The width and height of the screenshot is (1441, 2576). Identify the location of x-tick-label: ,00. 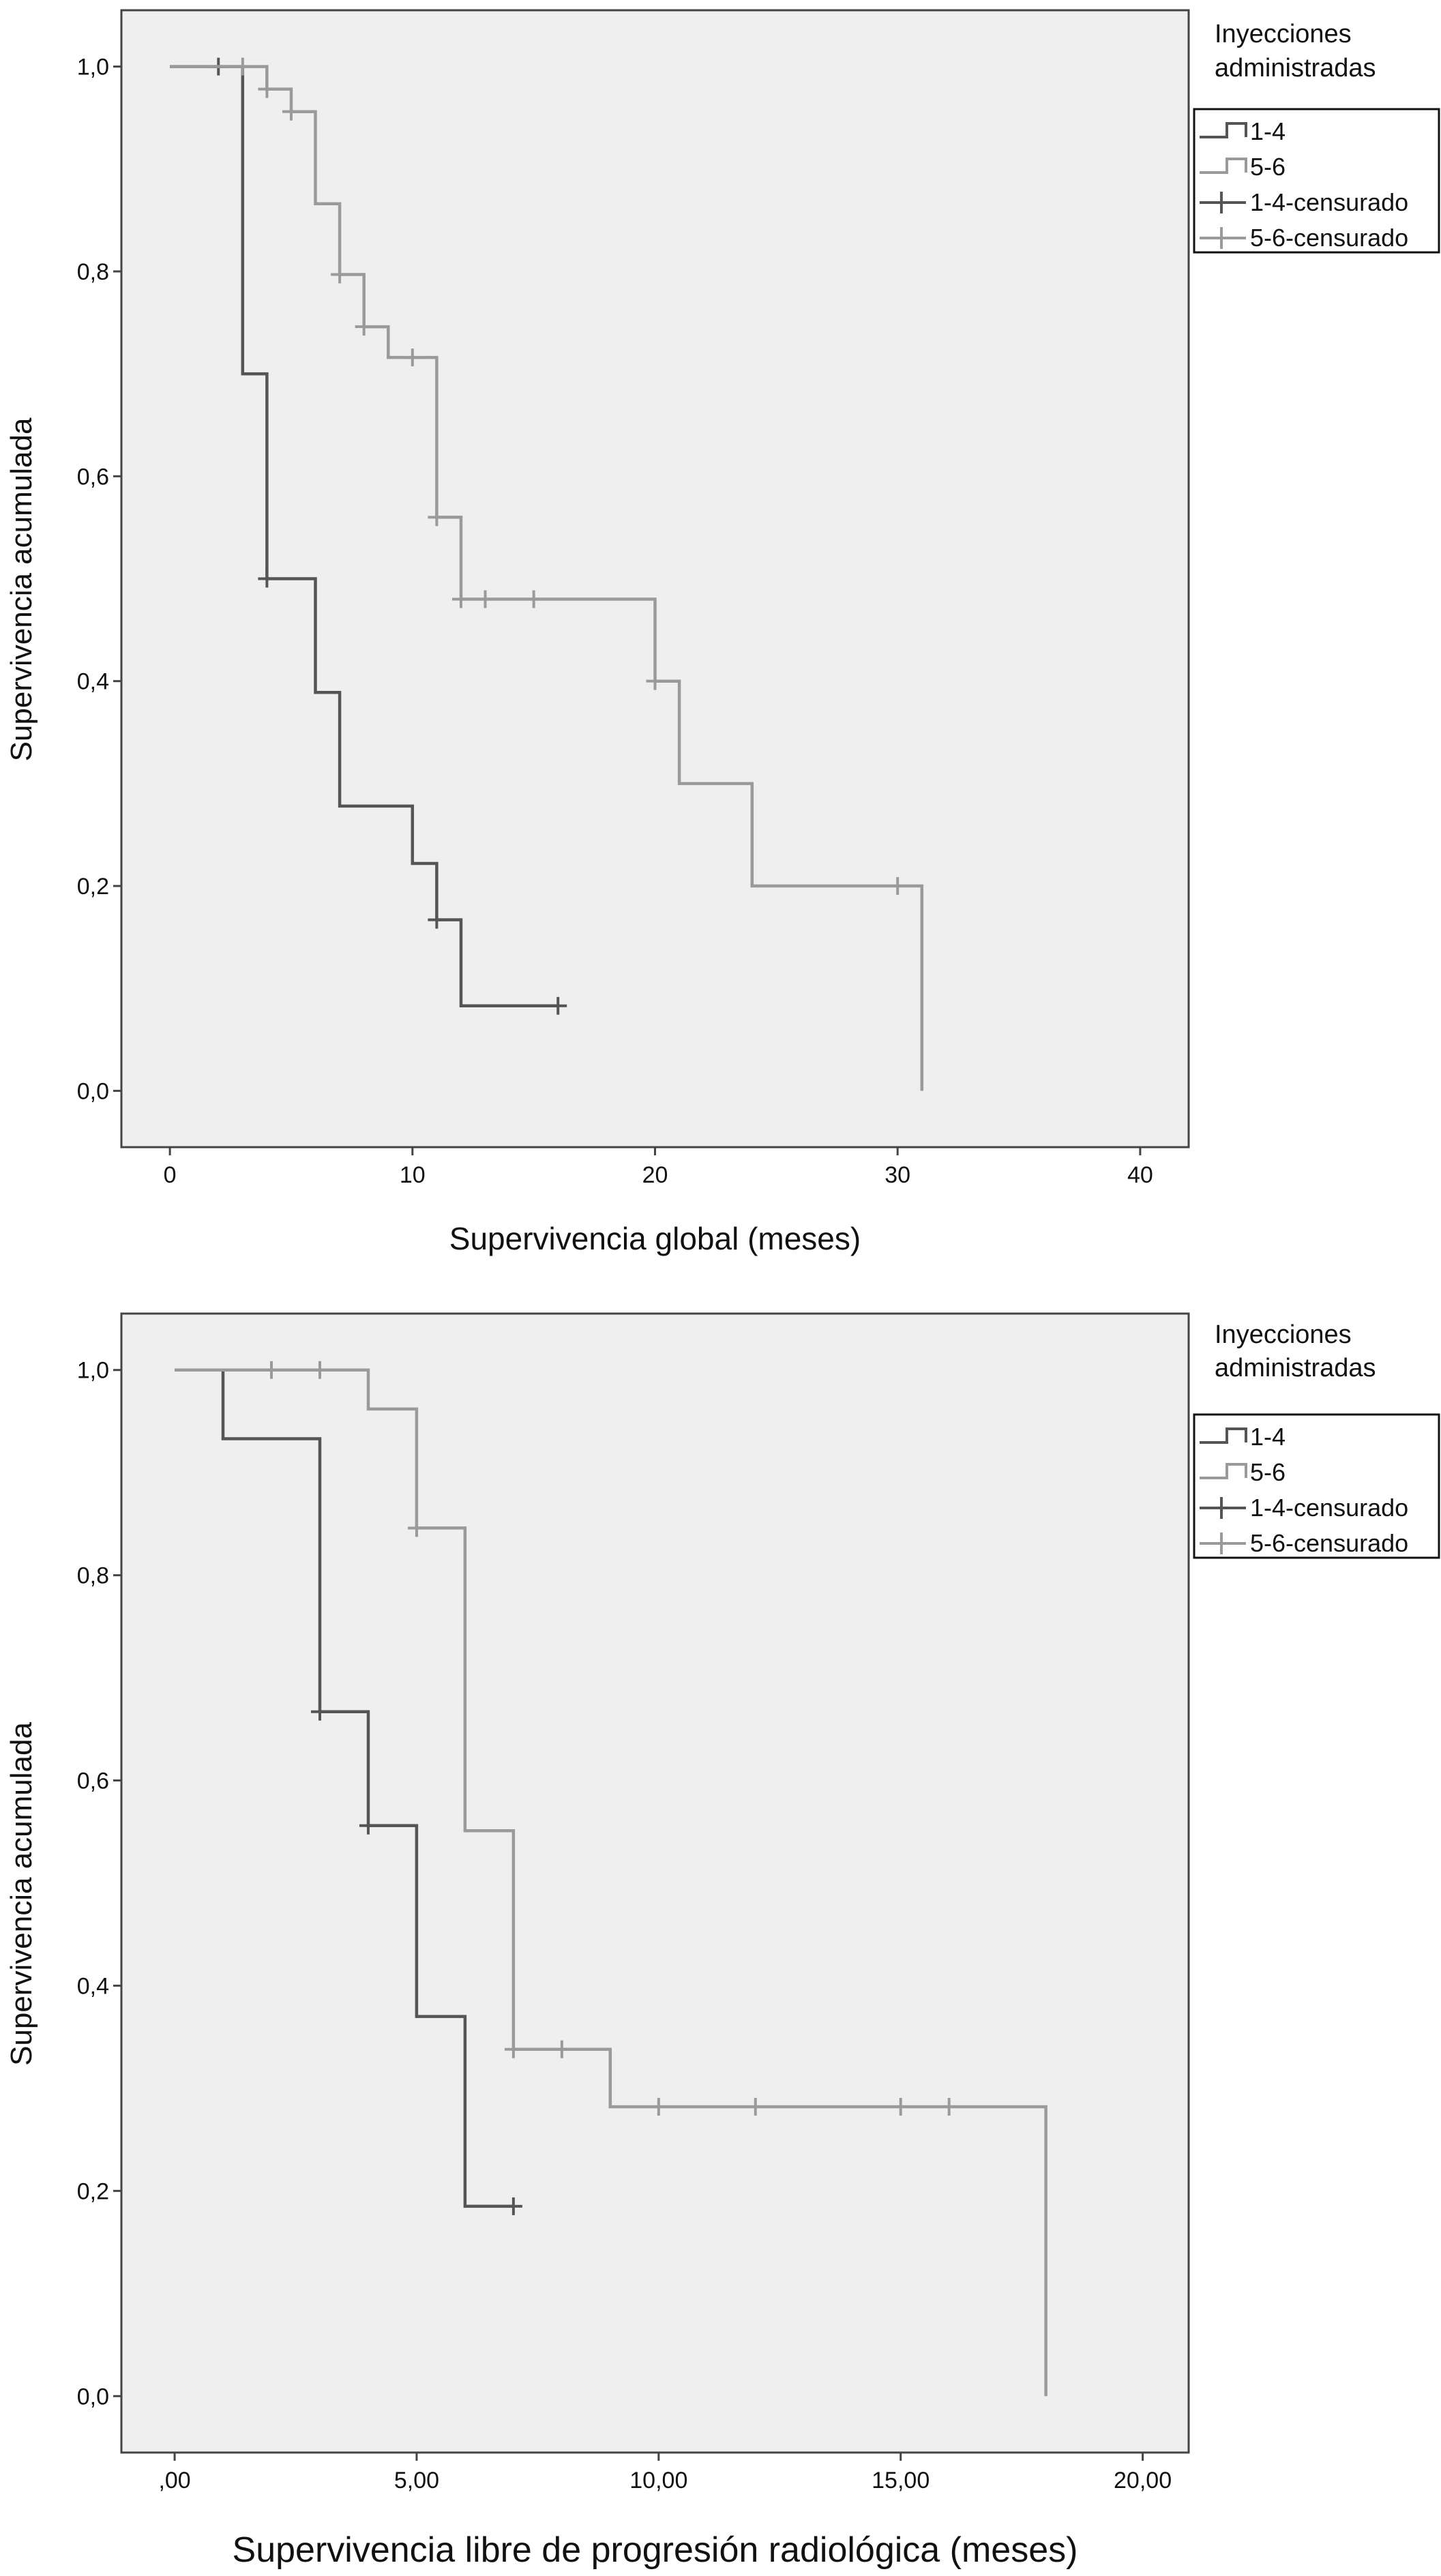
(174, 2480).